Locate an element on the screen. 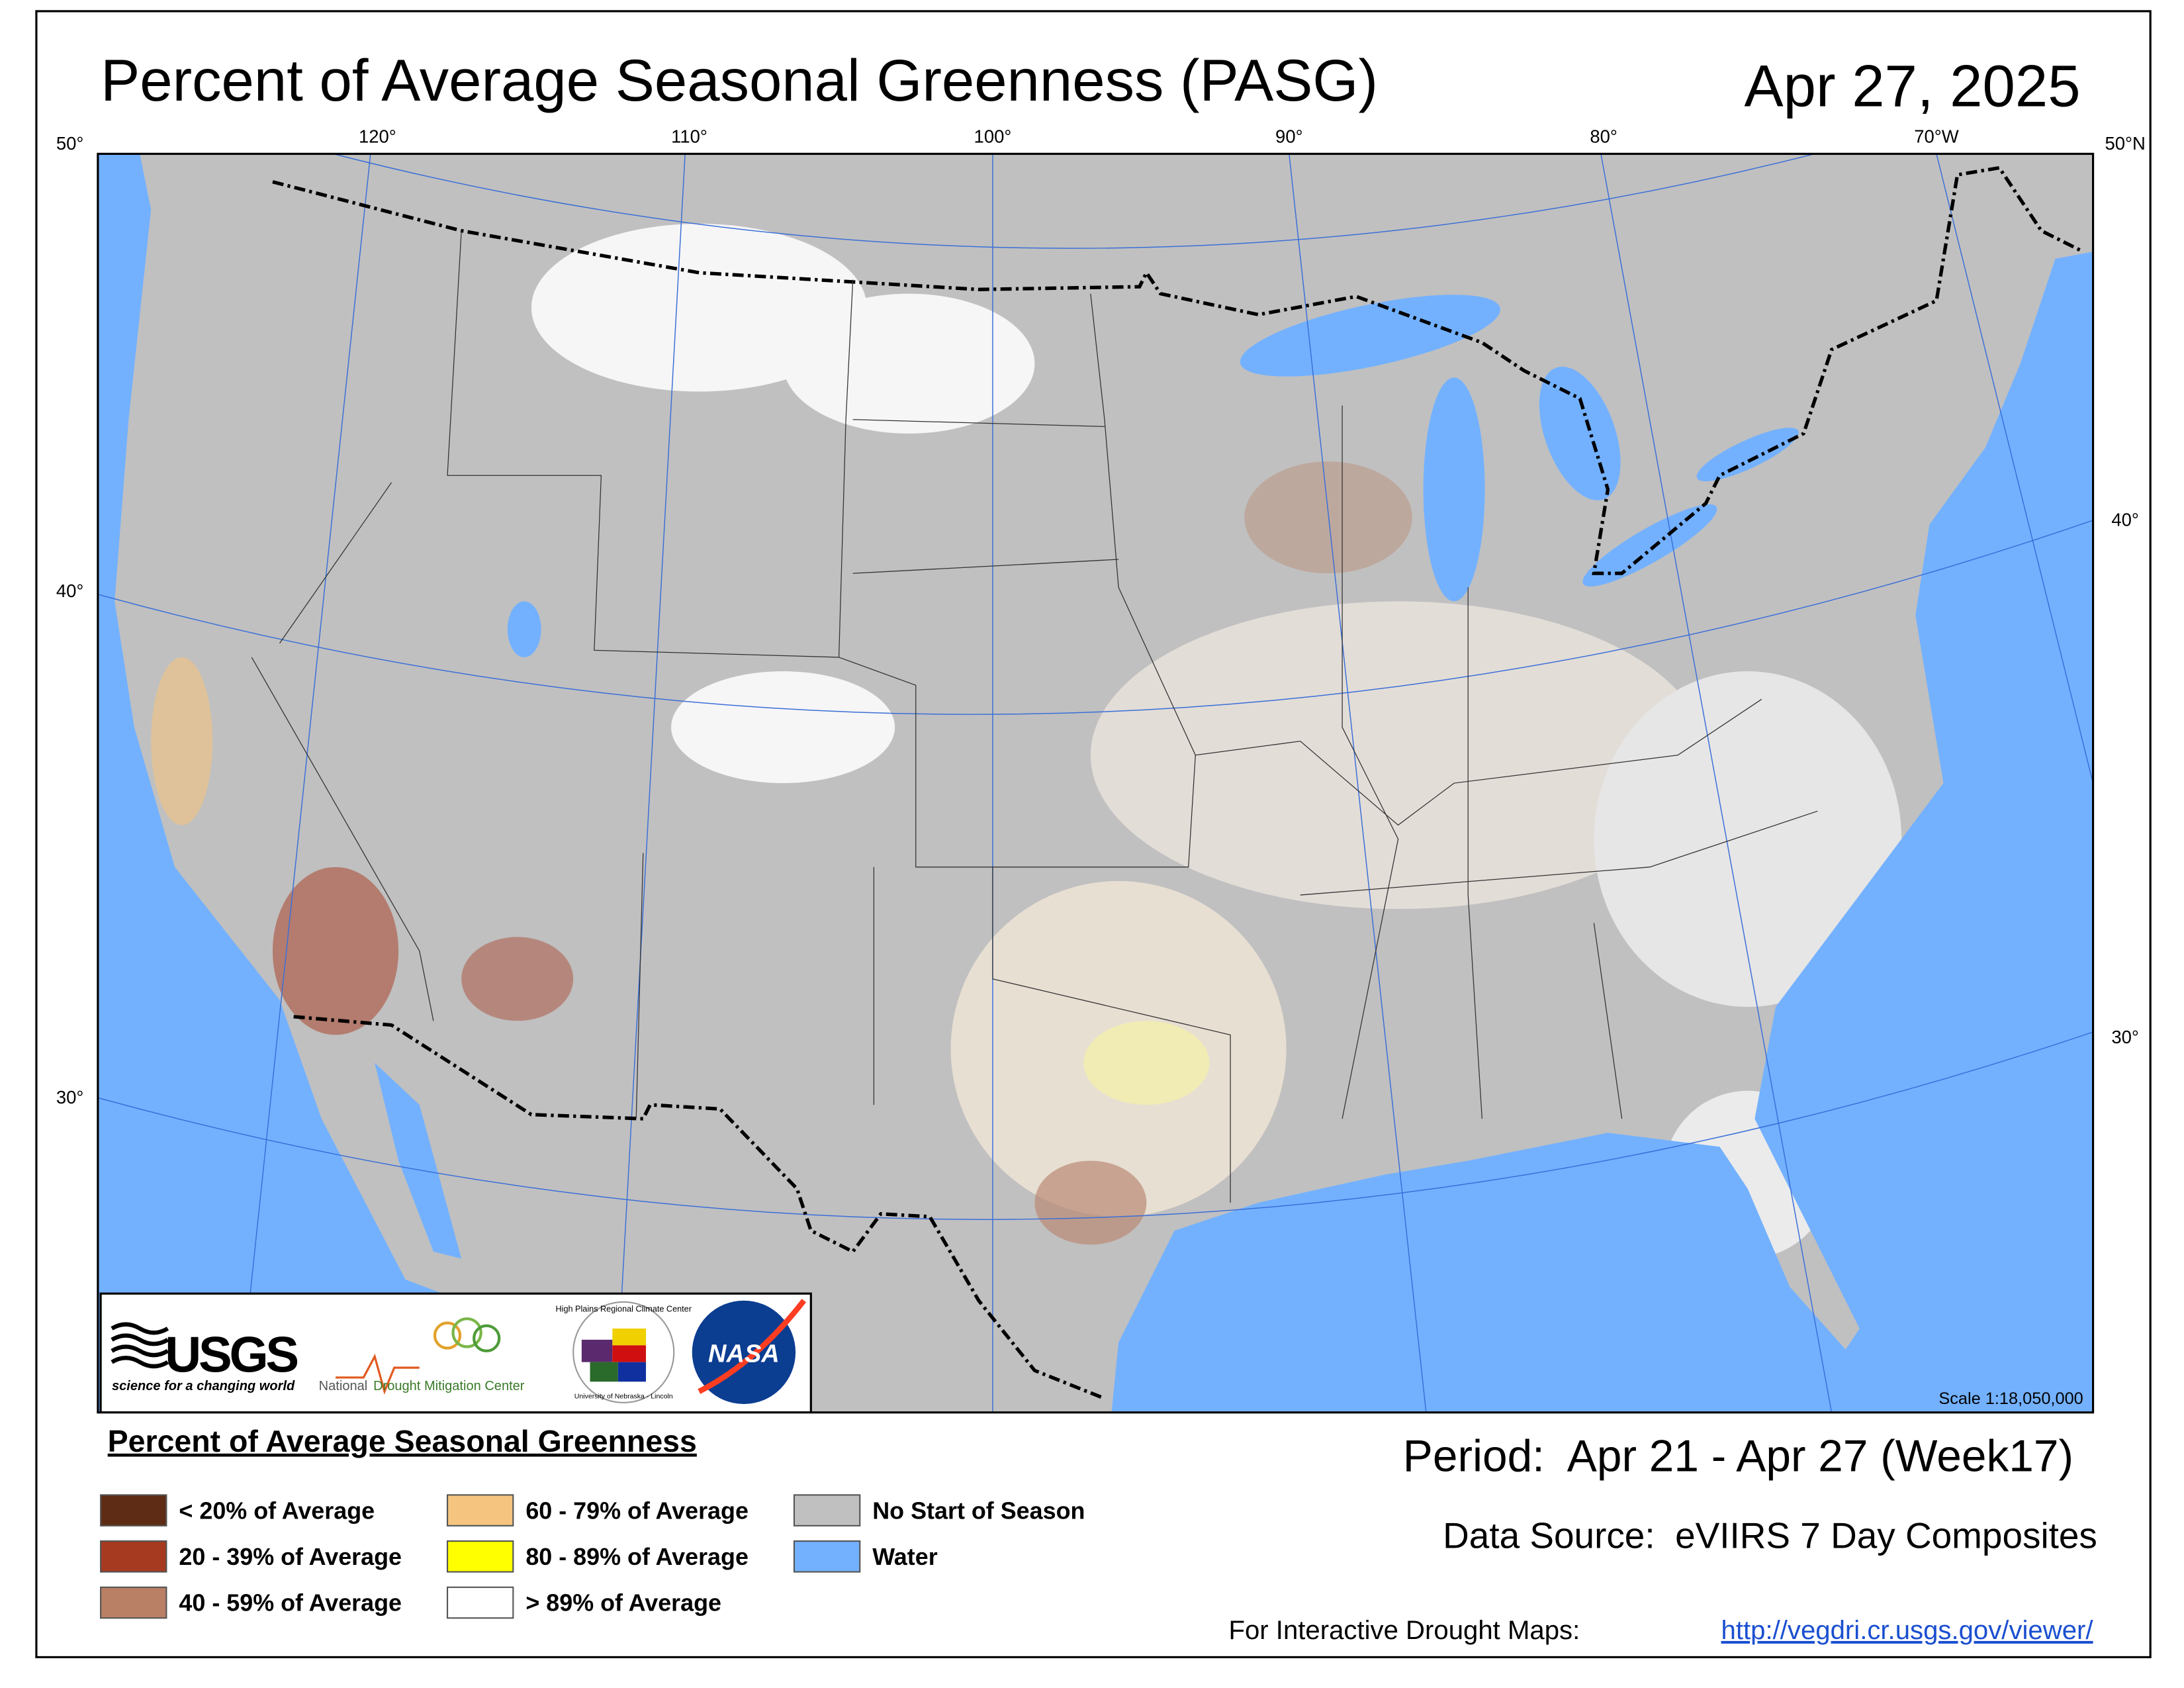 This screenshot has width=2184, height=1688. lon-label: 120° is located at coordinates (377, 136).